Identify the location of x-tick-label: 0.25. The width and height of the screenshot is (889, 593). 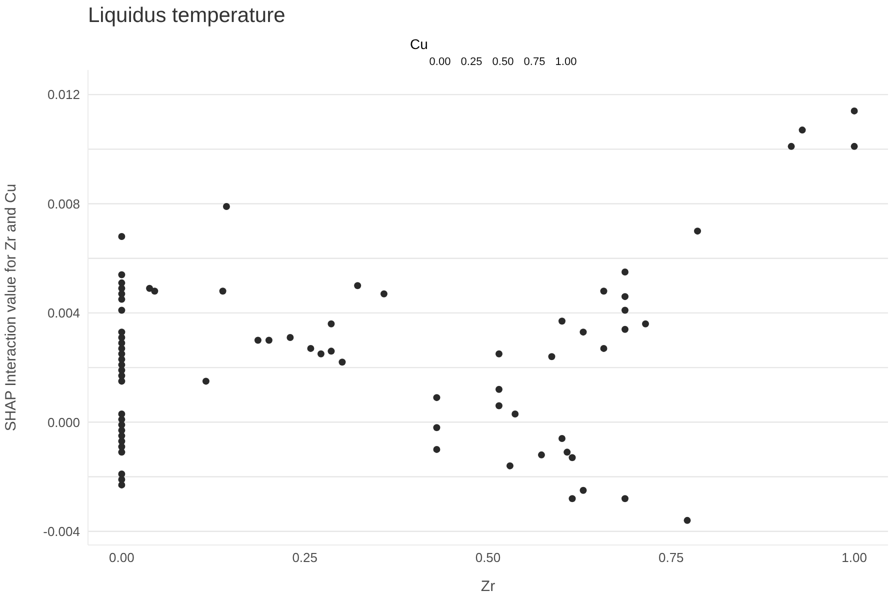
(305, 558).